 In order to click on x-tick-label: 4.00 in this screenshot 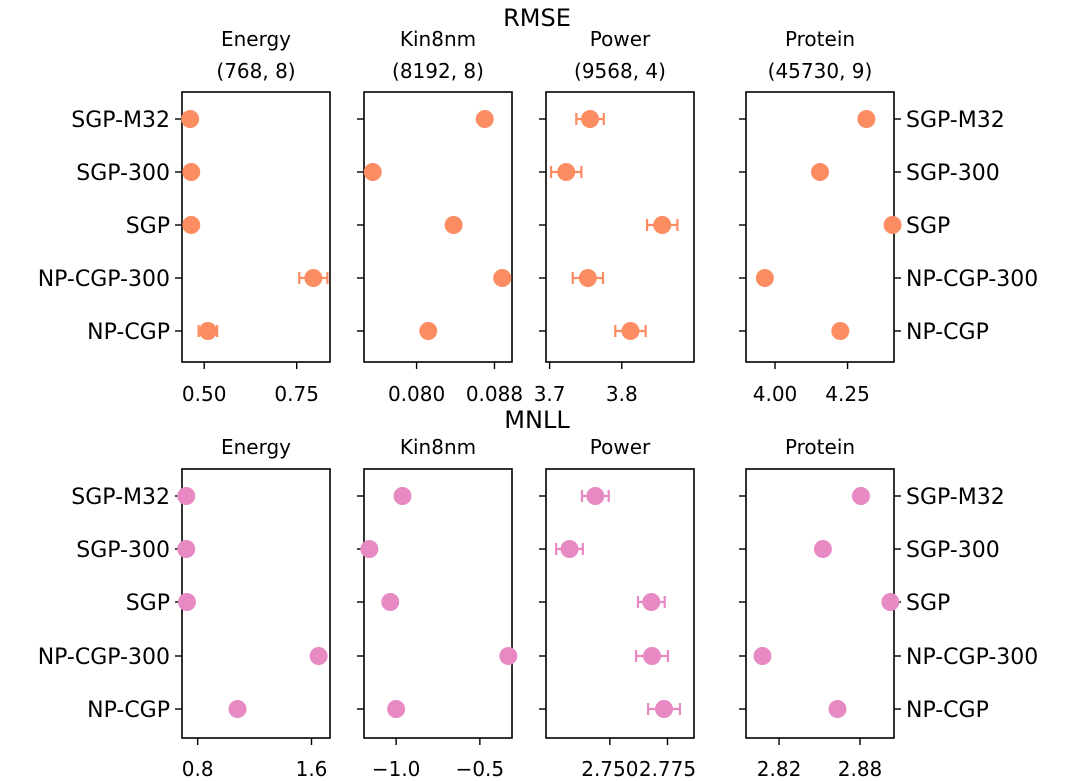, I will do `click(775, 394)`.